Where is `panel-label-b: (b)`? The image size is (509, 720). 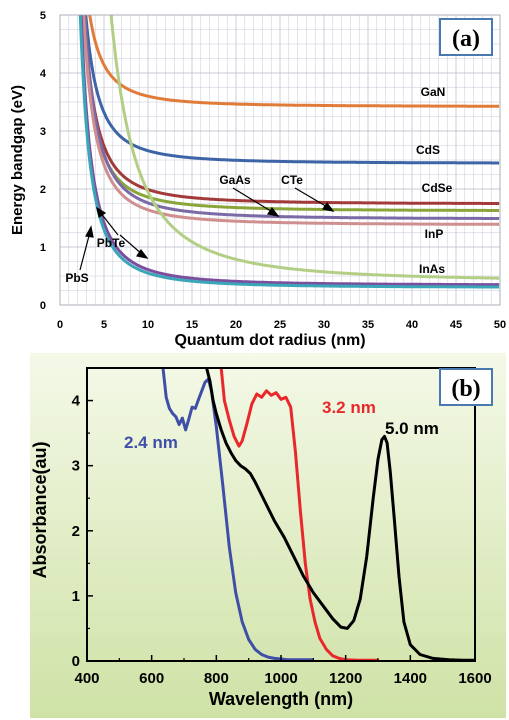
panel-label-b: (b) is located at coordinates (465, 389).